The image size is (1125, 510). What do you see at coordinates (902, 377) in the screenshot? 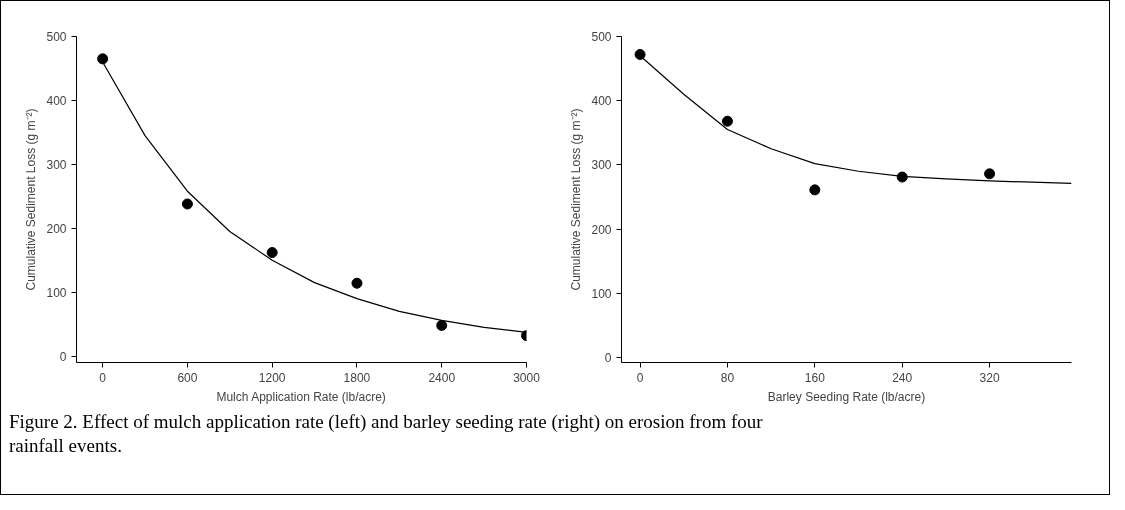
I see `x-tick-label: 240` at bounding box center [902, 377].